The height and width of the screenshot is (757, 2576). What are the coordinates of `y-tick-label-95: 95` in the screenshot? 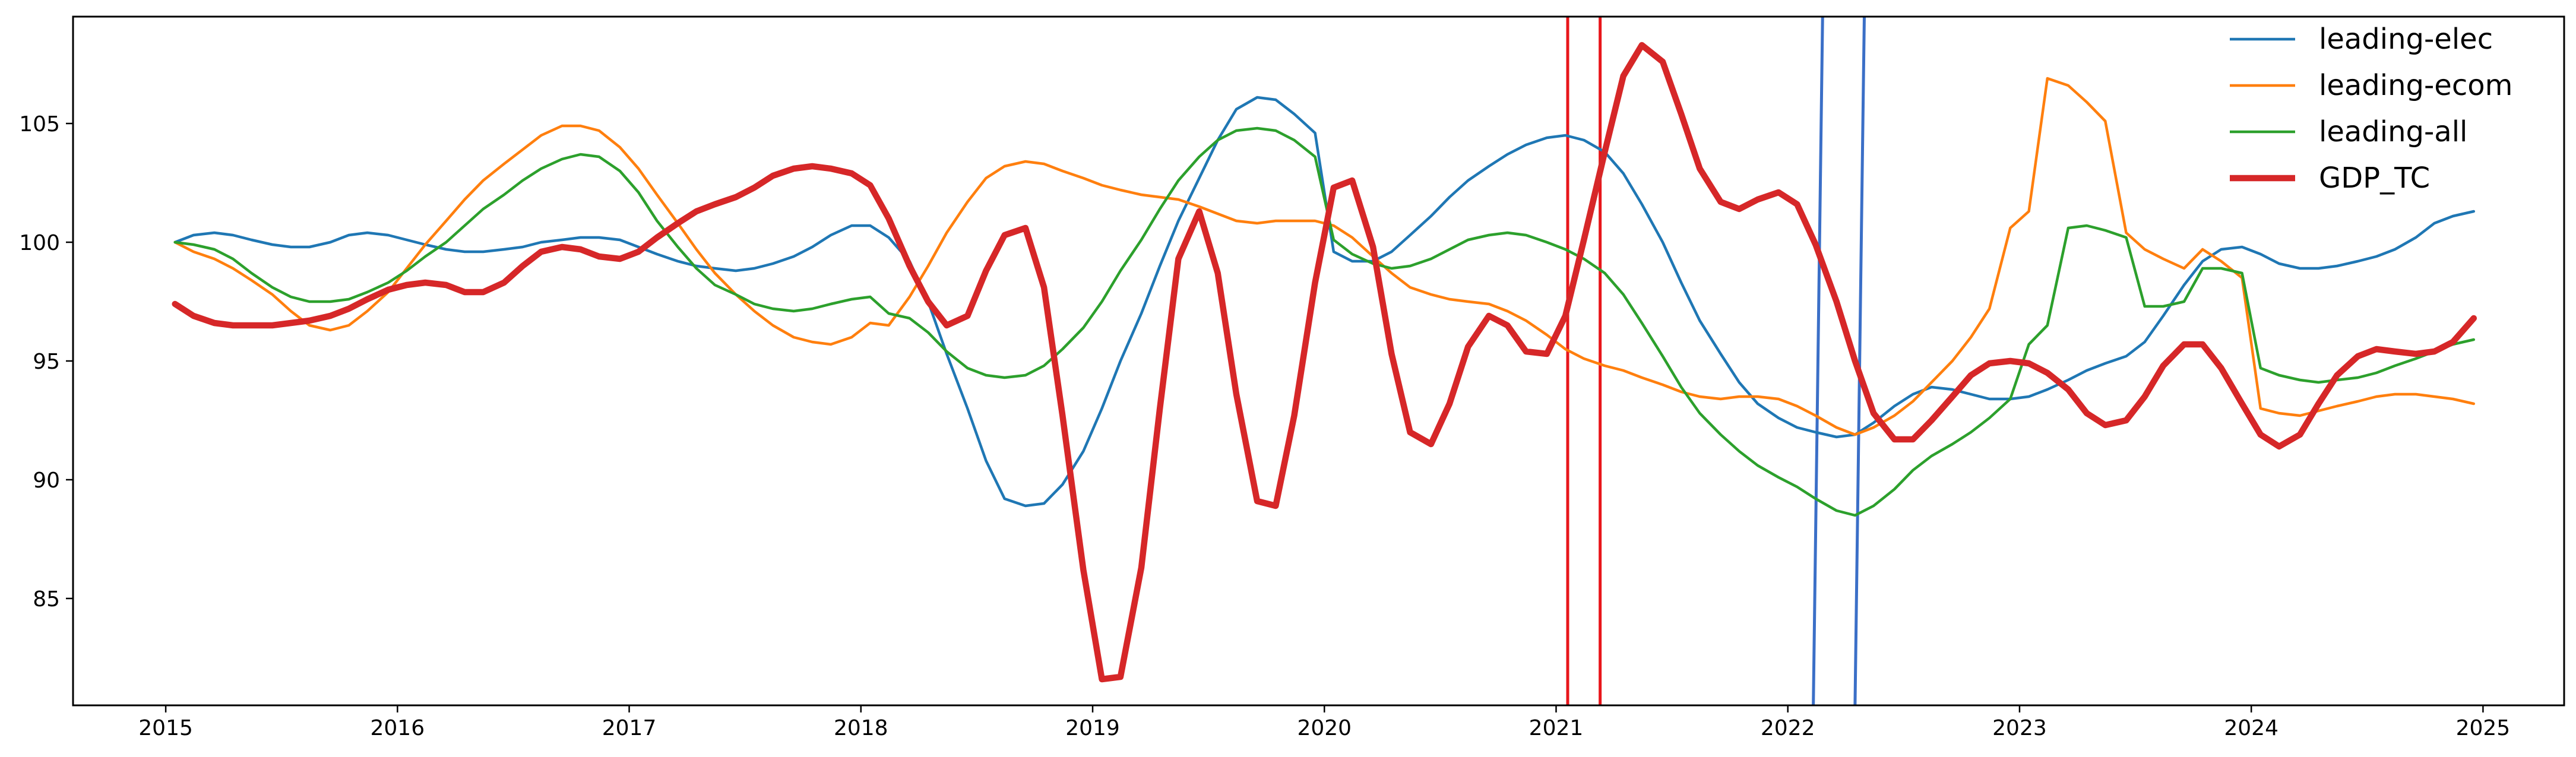 It's located at (46, 362).